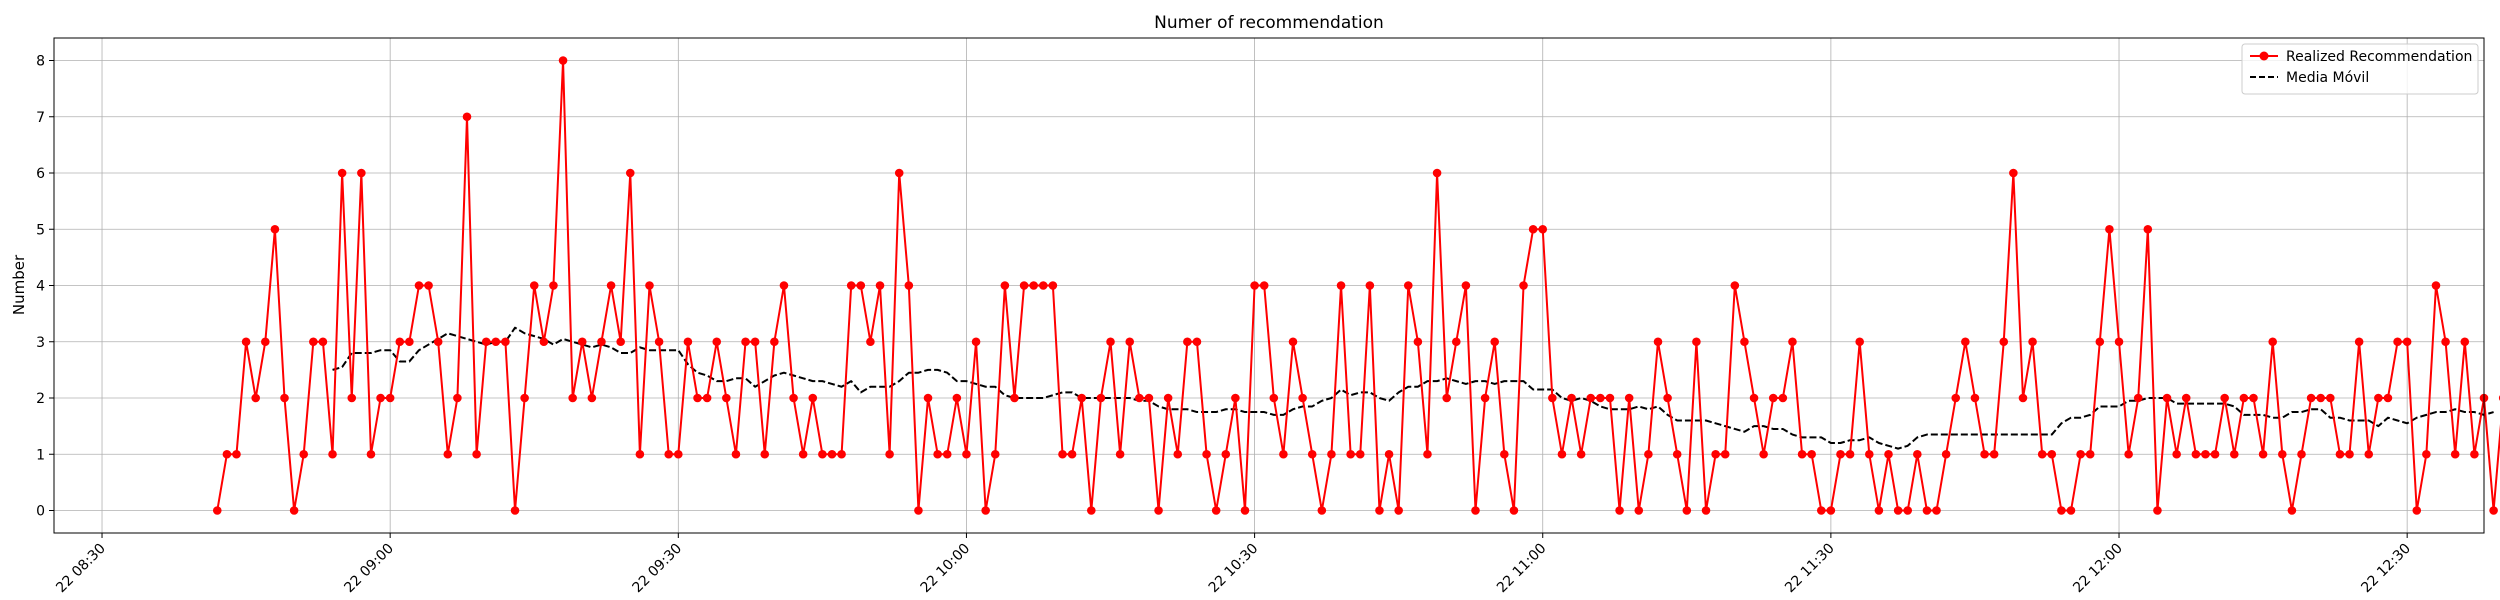  What do you see at coordinates (2379, 57) in the screenshot?
I see `legend-label-realized: Realized Recommendation` at bounding box center [2379, 57].